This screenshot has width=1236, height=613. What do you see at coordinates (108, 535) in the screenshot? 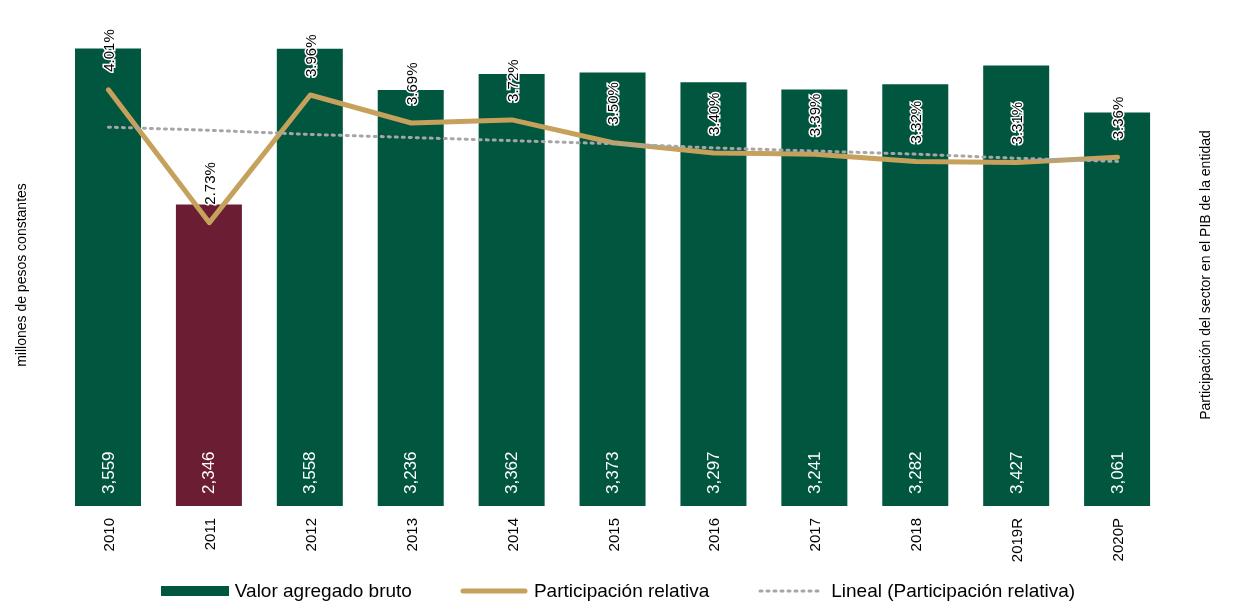
I see `x-tick-label: 2010` at bounding box center [108, 535].